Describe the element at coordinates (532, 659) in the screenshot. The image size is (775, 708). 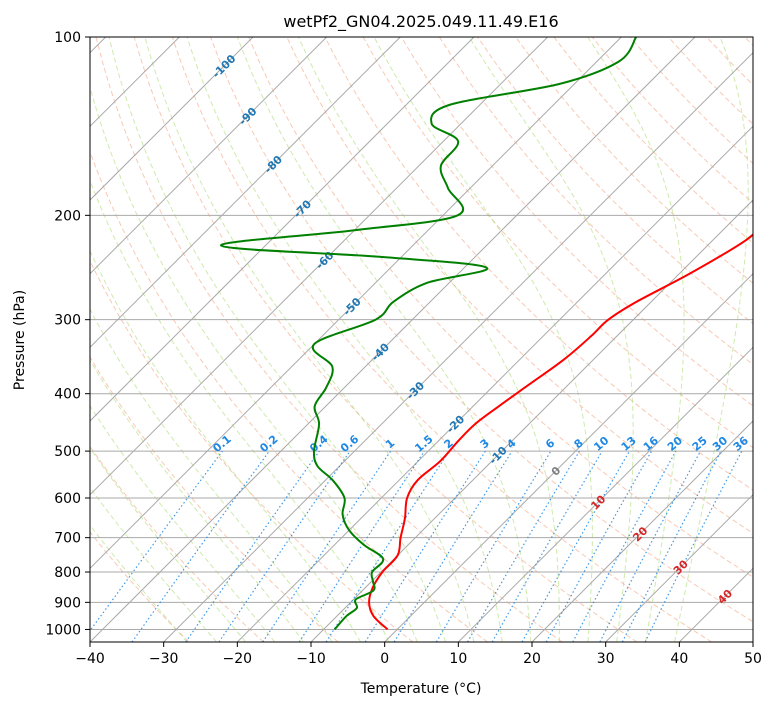
I see `x-tick-label: 20` at that location.